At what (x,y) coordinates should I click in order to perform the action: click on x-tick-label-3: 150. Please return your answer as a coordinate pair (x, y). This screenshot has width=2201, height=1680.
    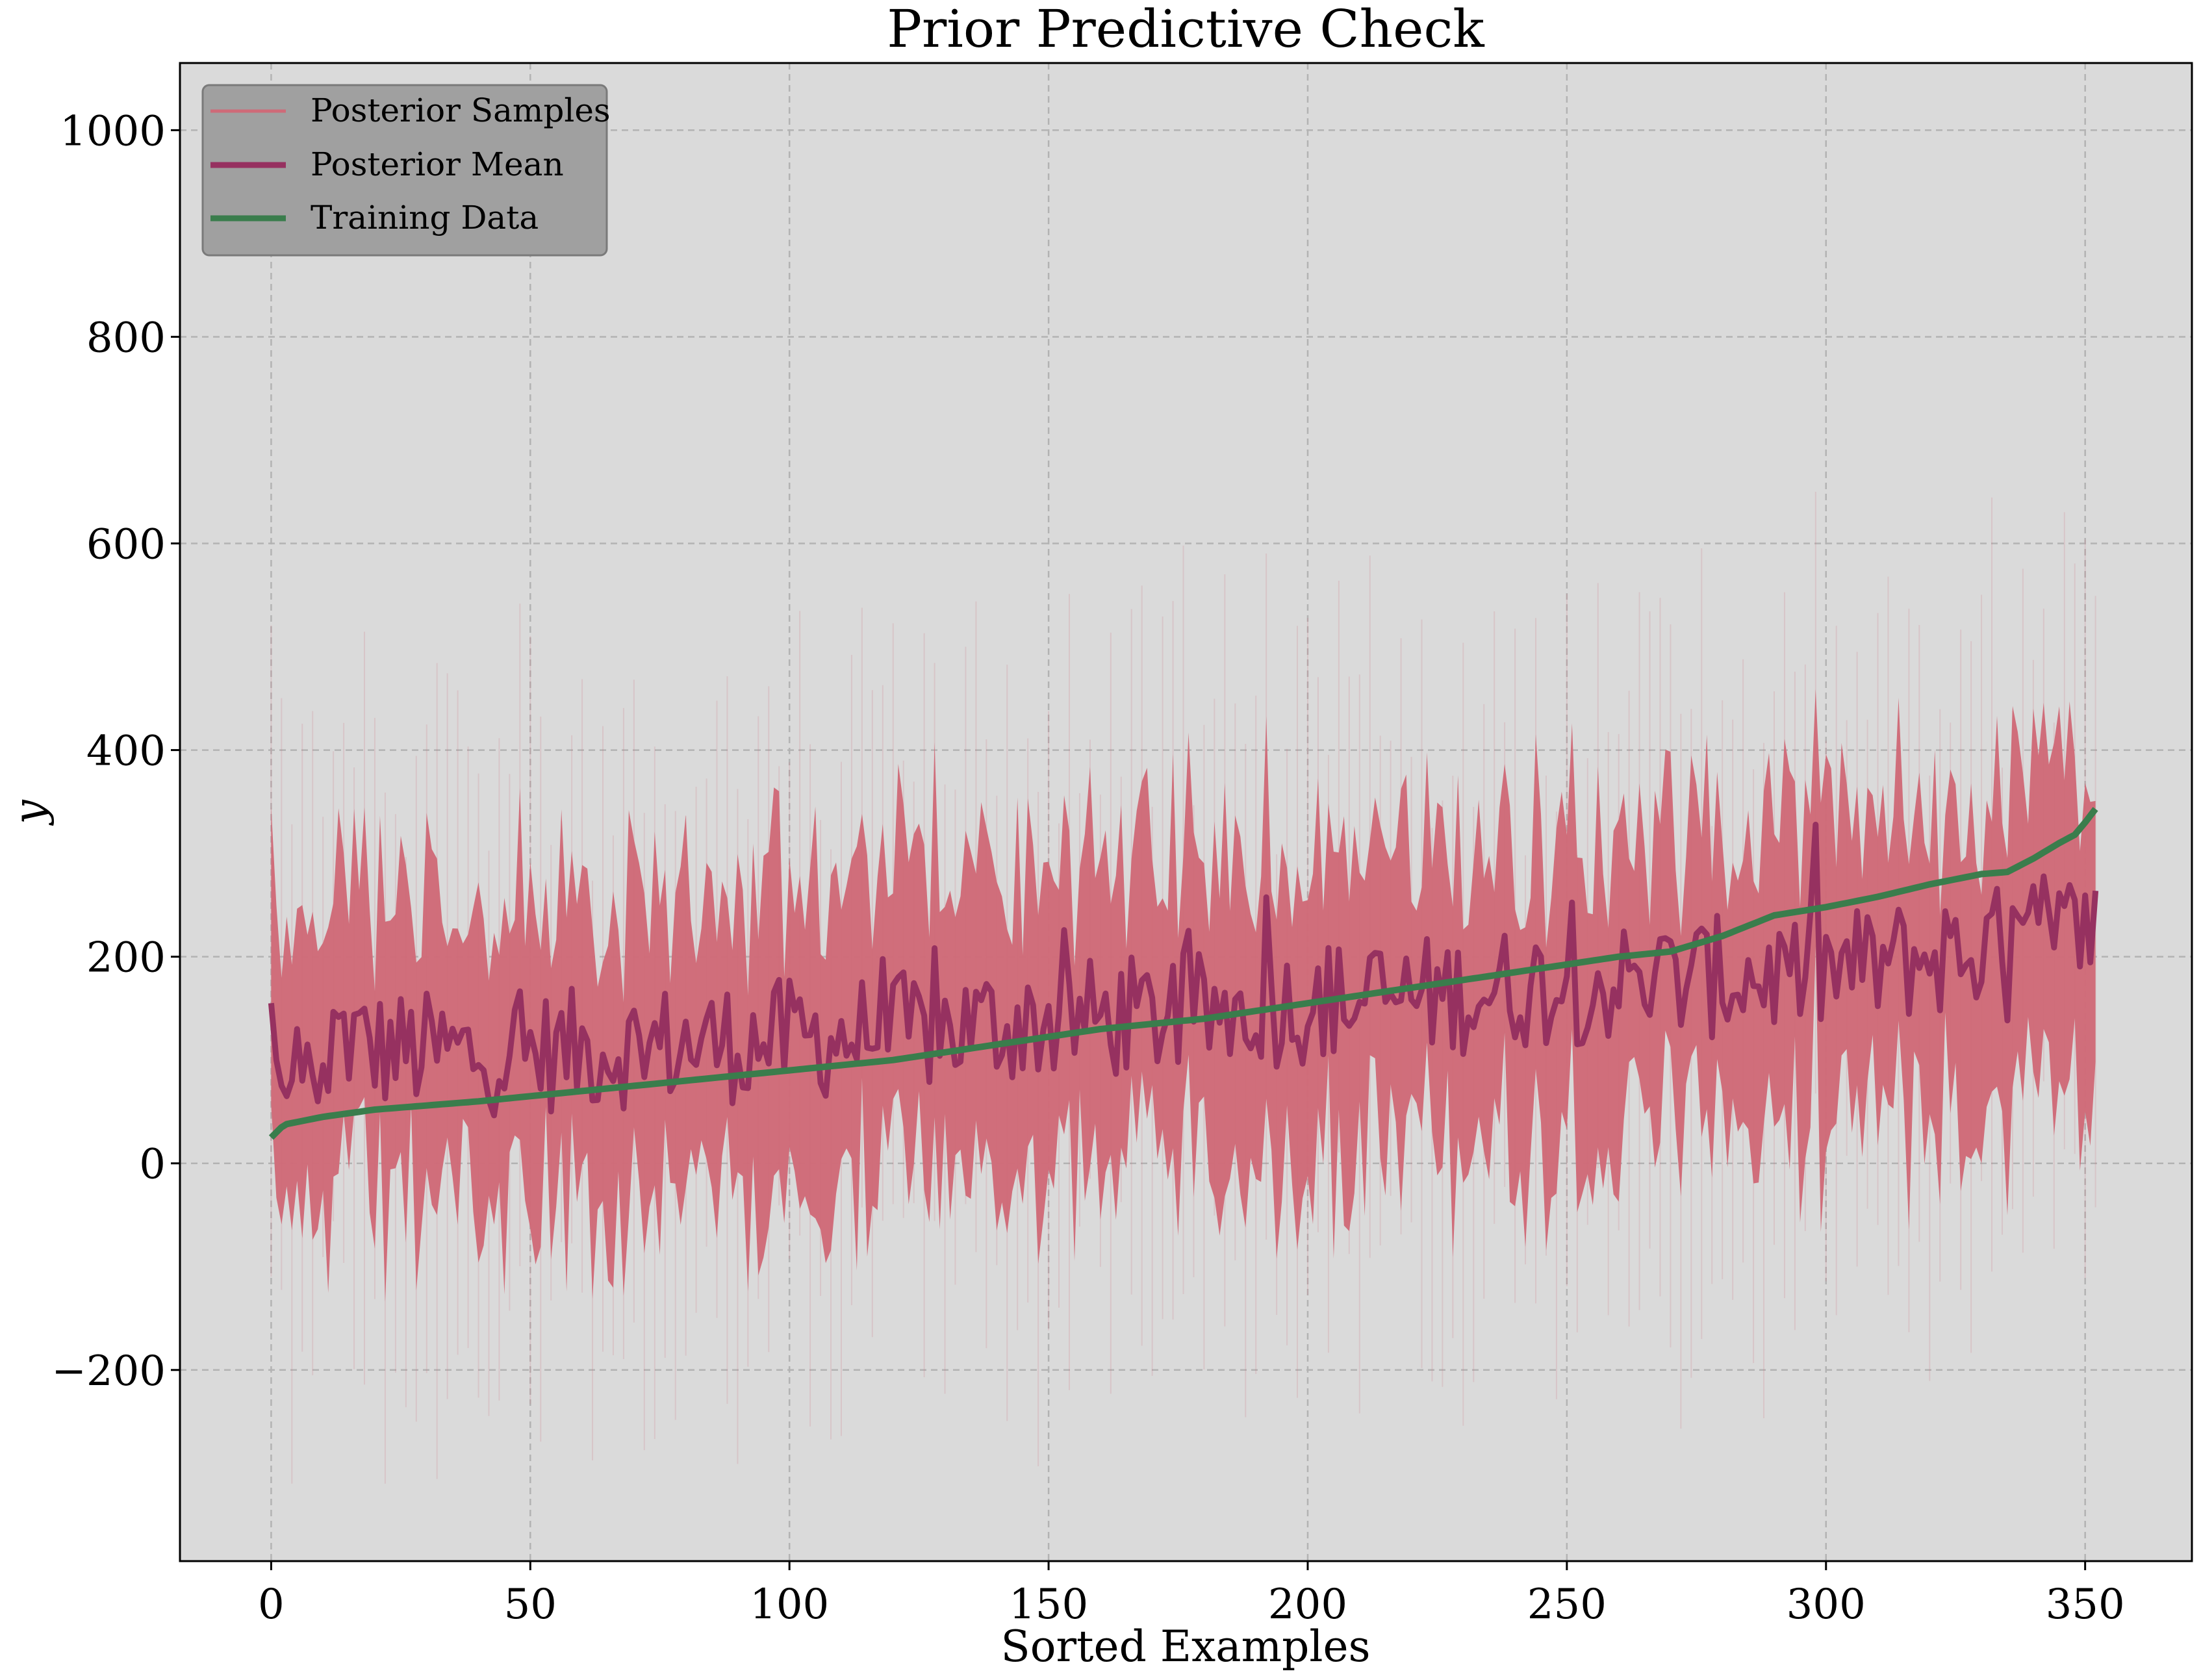
    Looking at the image, I should click on (1048, 1605).